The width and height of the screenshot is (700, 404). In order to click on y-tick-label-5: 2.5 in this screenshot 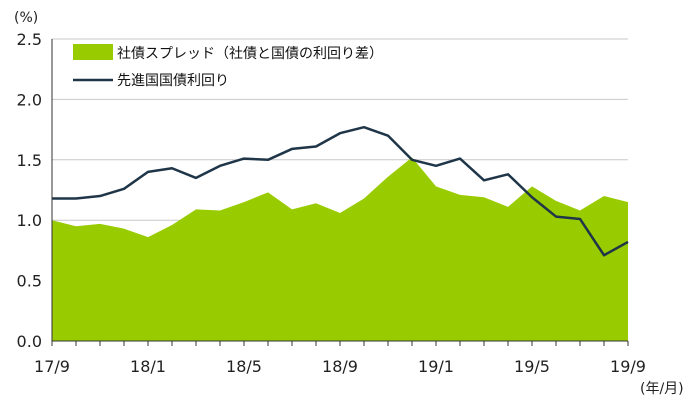, I will do `click(29, 39)`.